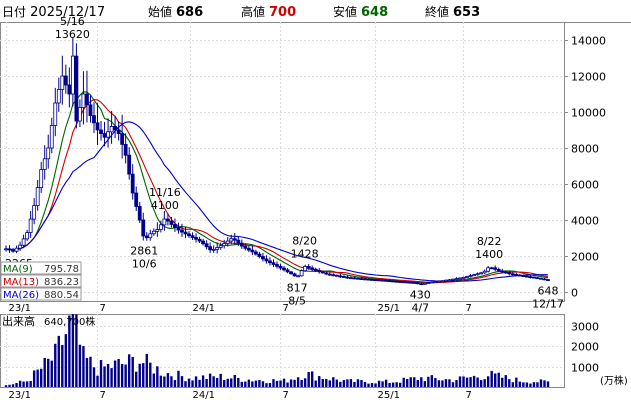 This screenshot has width=631, height=400. What do you see at coordinates (489, 241) in the screenshot?
I see `annotation-date: 8/22` at bounding box center [489, 241].